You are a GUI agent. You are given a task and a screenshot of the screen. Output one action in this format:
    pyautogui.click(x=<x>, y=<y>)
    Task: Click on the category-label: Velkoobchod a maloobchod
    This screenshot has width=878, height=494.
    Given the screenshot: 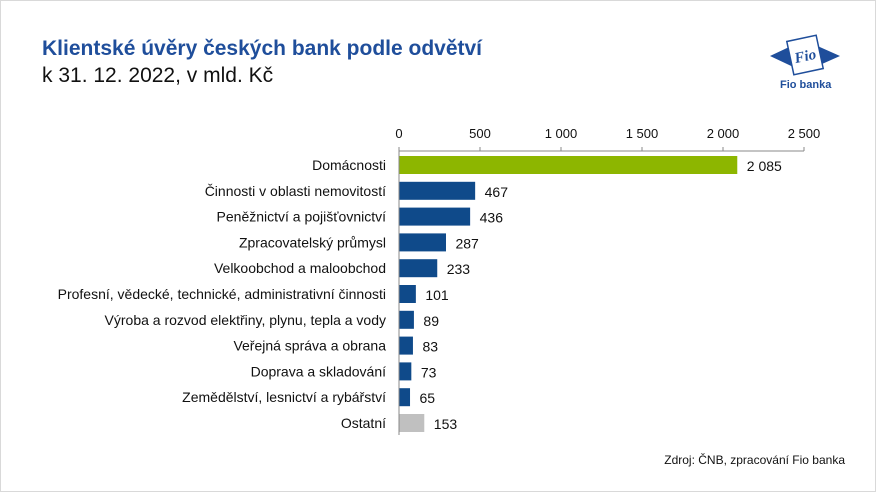 What is the action you would take?
    pyautogui.click(x=300, y=268)
    